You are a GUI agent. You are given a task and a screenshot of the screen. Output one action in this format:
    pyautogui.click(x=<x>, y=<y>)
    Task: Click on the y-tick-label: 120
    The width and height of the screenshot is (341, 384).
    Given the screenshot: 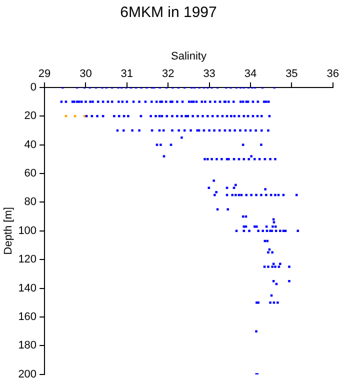 What is the action you would take?
    pyautogui.click(x=27, y=260)
    